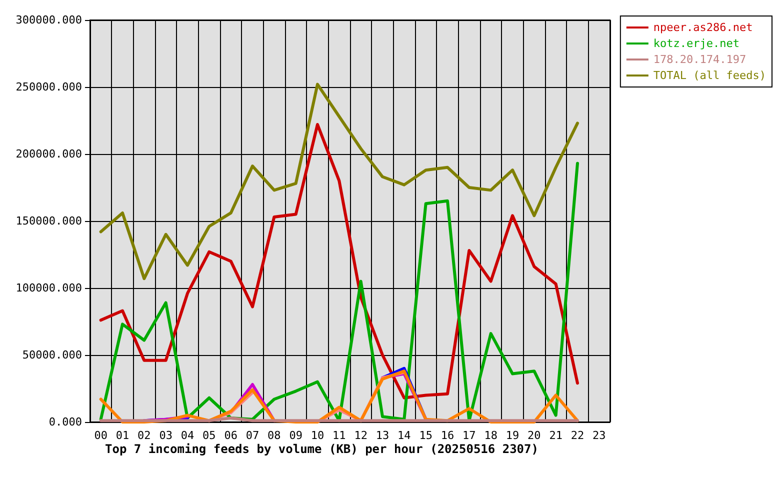 Image resolution: width=780 pixels, height=480 pixels. What do you see at coordinates (49, 288) in the screenshot?
I see `y-tick-label: 100000.000` at bounding box center [49, 288].